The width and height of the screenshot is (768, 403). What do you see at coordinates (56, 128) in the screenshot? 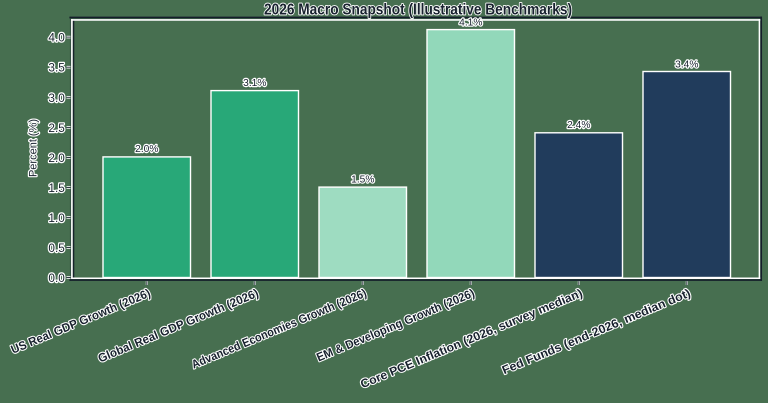
I see `svg-text: 2.5` at bounding box center [56, 128].